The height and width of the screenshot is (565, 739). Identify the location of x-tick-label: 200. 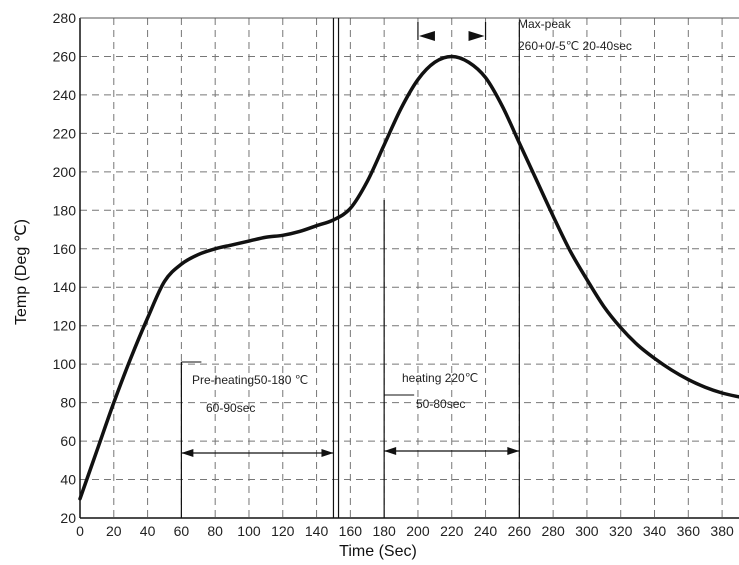
(418, 531).